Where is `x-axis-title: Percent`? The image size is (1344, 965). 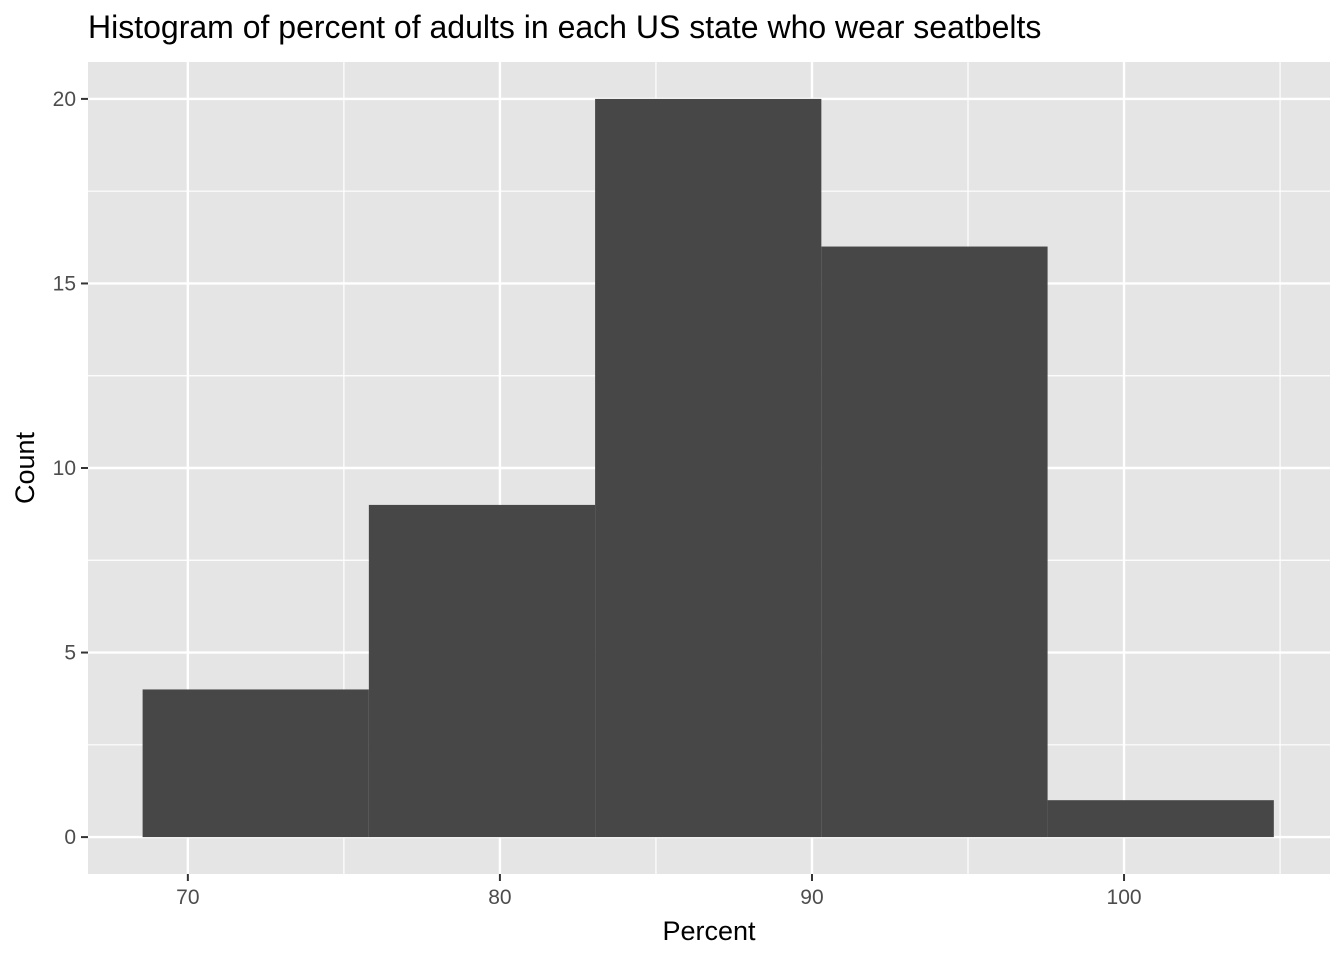
x-axis-title: Percent is located at coordinates (709, 931).